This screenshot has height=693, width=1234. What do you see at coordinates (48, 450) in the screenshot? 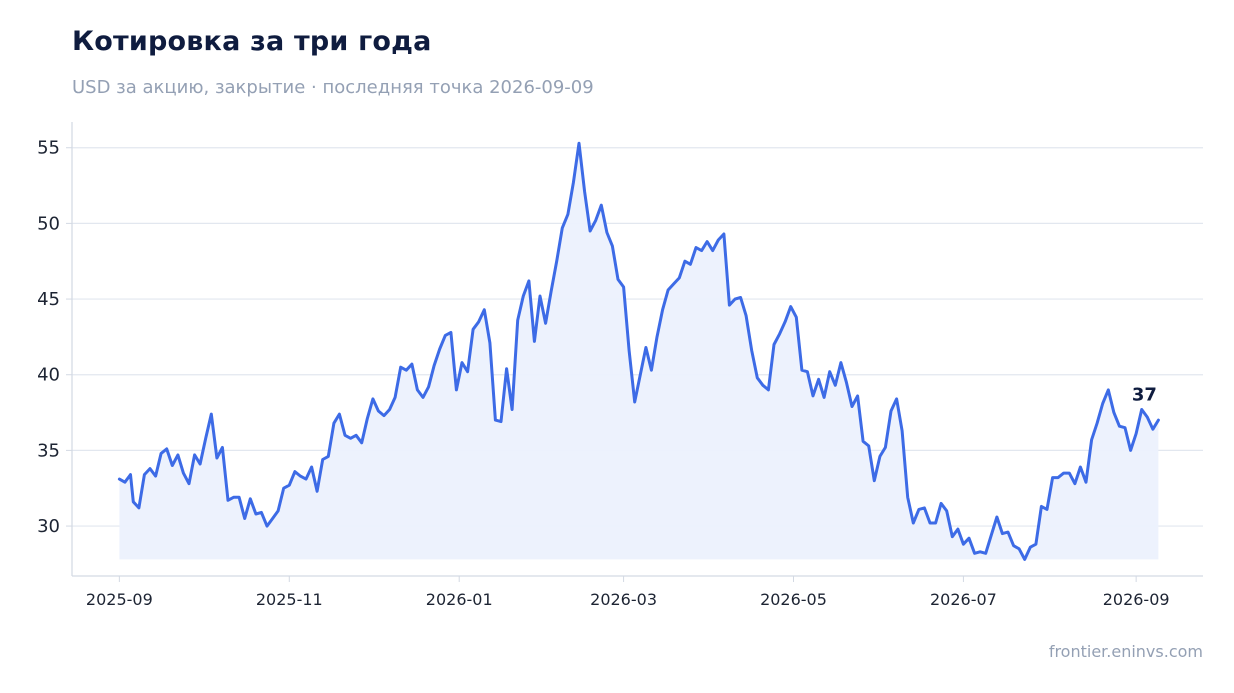
I see `y-tick-label: 35` at bounding box center [48, 450].